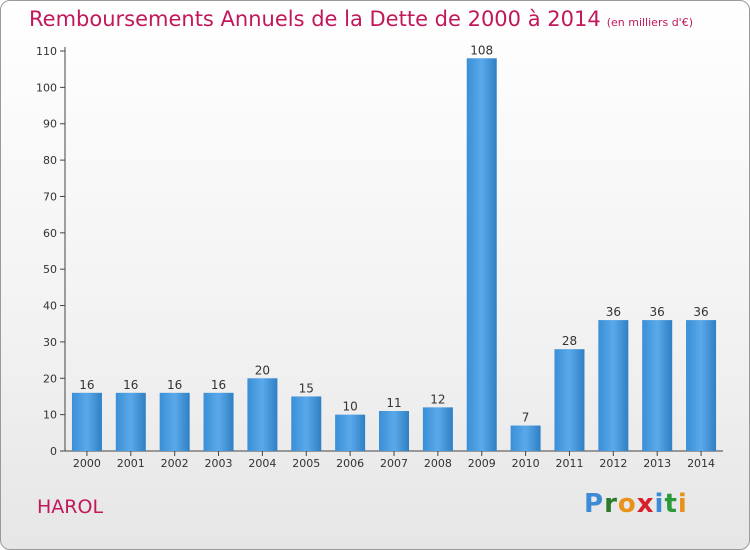 The width and height of the screenshot is (750, 550). I want to click on logo-letter: x, so click(645, 504).